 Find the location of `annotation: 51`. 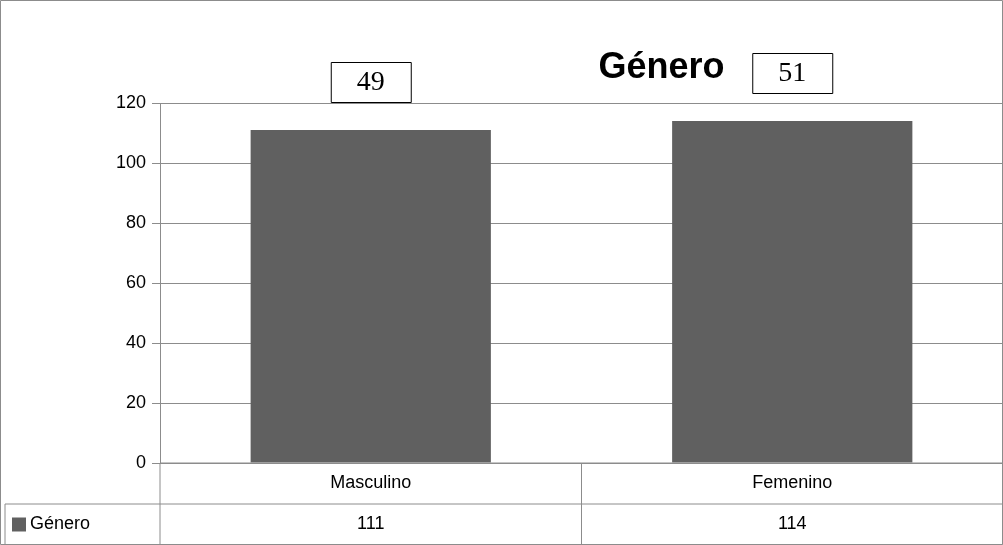

annotation: 51 is located at coordinates (792, 72).